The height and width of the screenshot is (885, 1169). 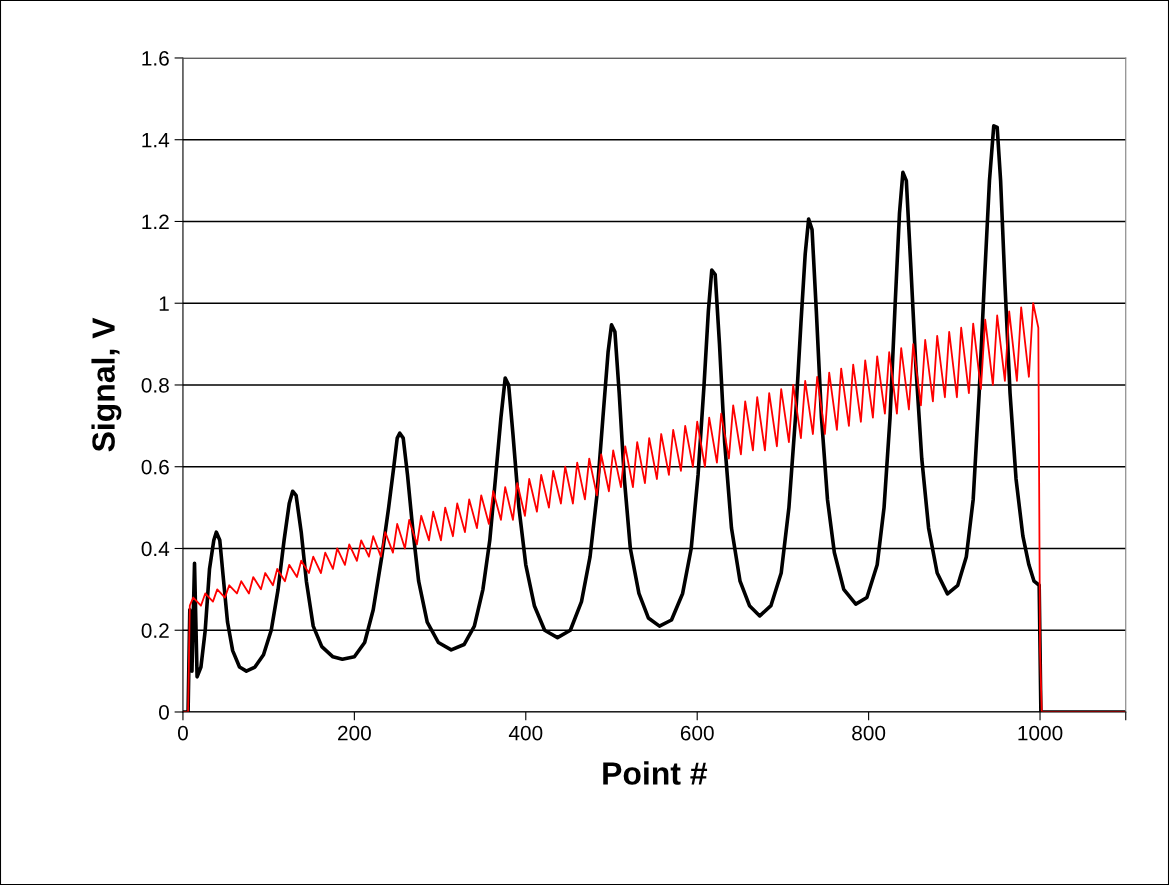 What do you see at coordinates (163, 712) in the screenshot?
I see `y-tick-label: 0` at bounding box center [163, 712].